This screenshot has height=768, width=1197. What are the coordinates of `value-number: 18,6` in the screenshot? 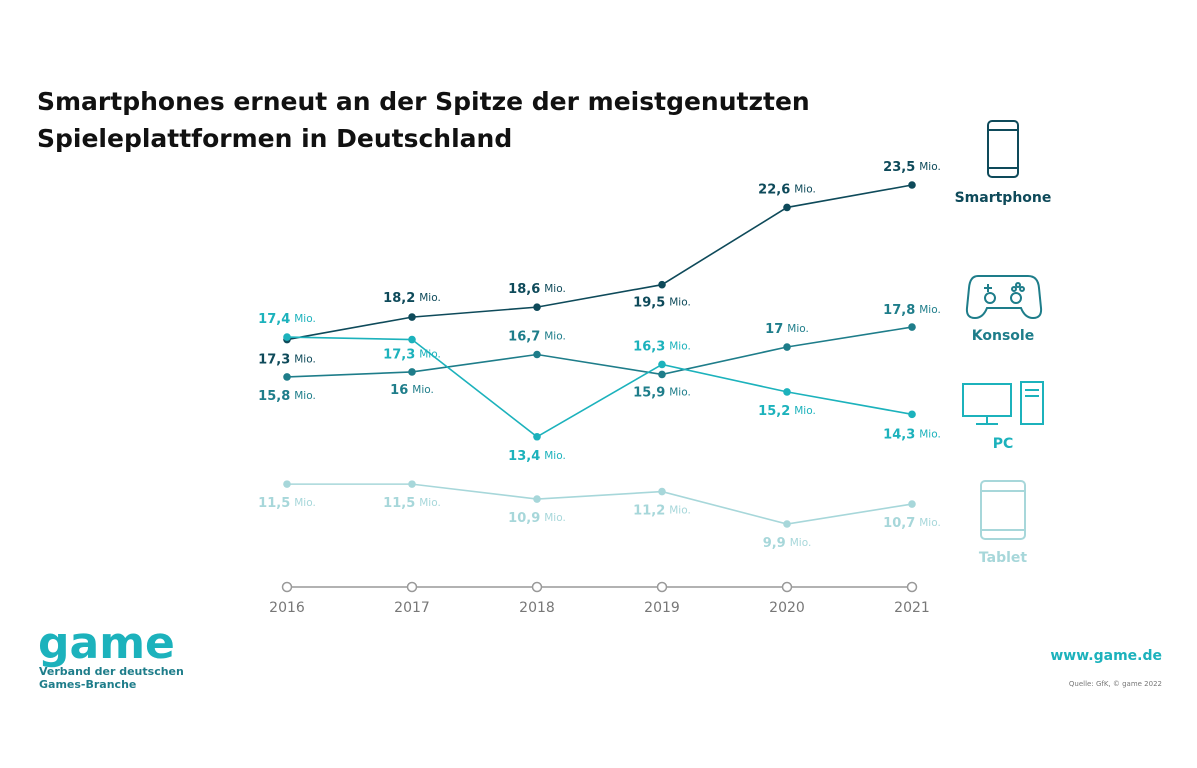 It's located at (524, 289).